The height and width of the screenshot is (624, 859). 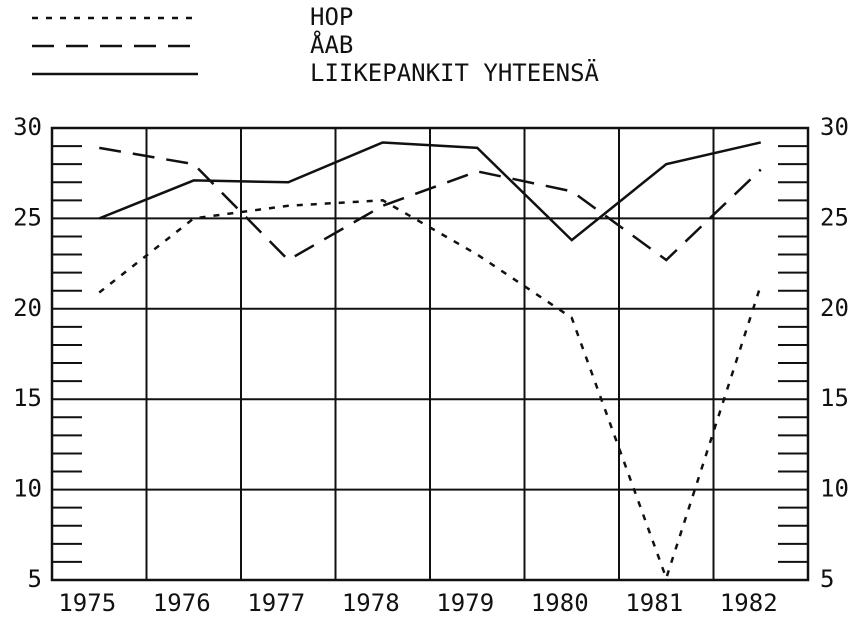 What do you see at coordinates (654, 603) in the screenshot?
I see `x-tick-label: 1981` at bounding box center [654, 603].